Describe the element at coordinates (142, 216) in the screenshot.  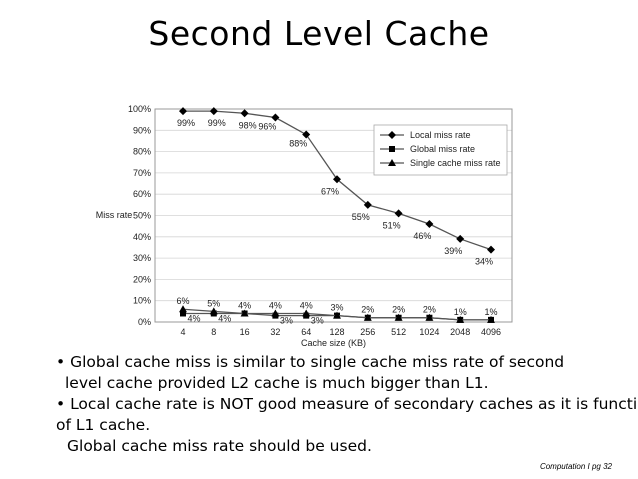
I see `y-tick-label: 50%` at that location.